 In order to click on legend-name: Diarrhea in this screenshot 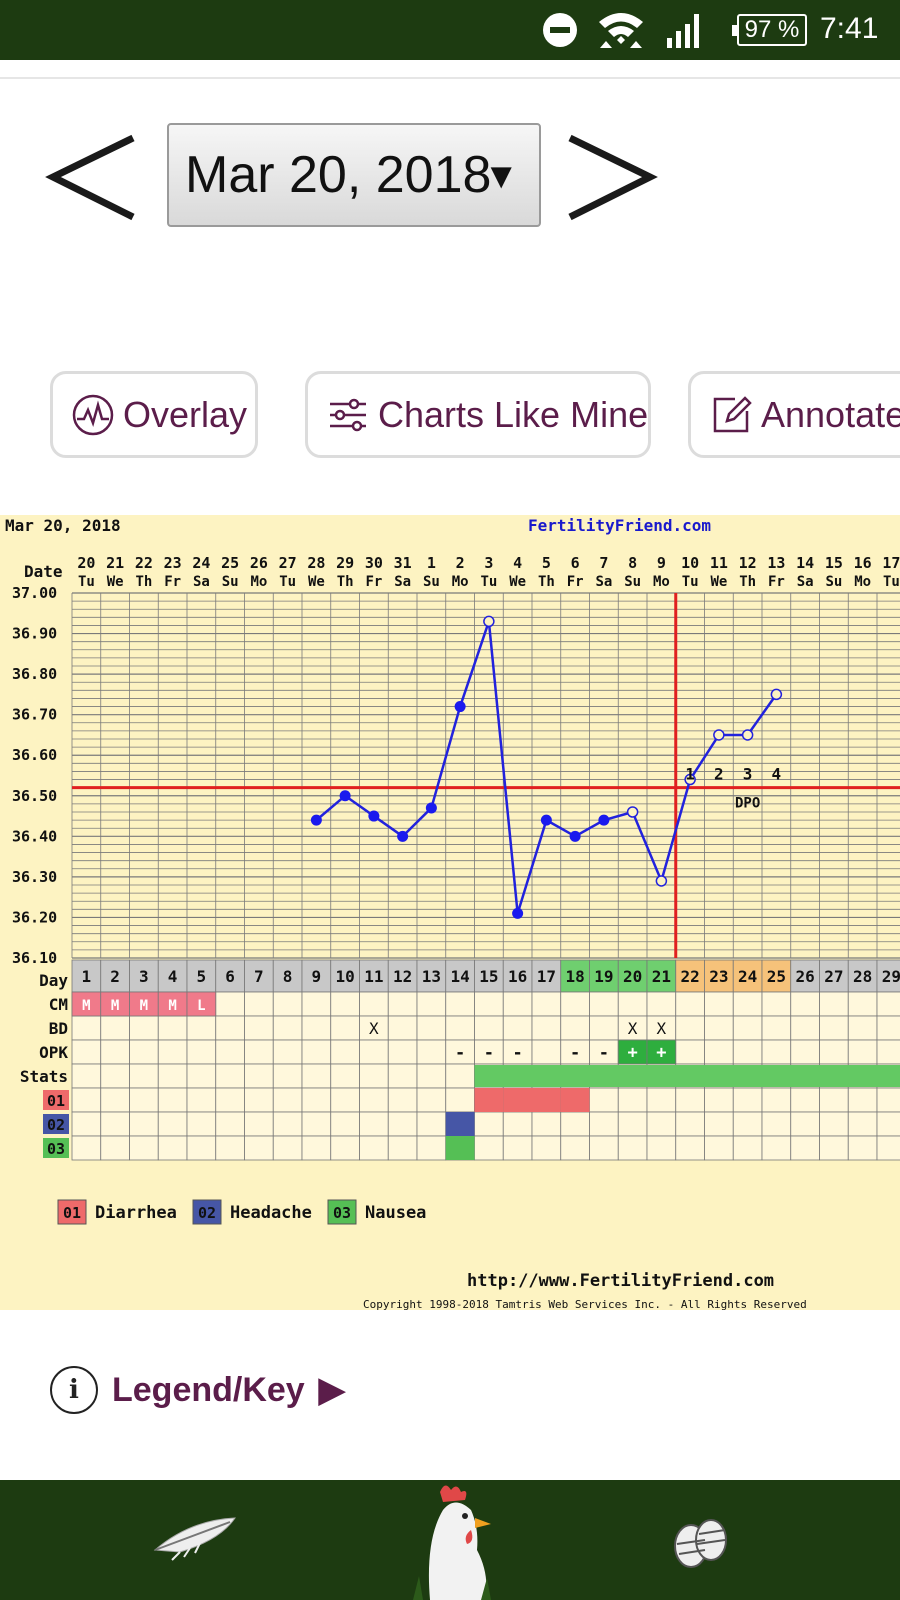, I will do `click(136, 1213)`.